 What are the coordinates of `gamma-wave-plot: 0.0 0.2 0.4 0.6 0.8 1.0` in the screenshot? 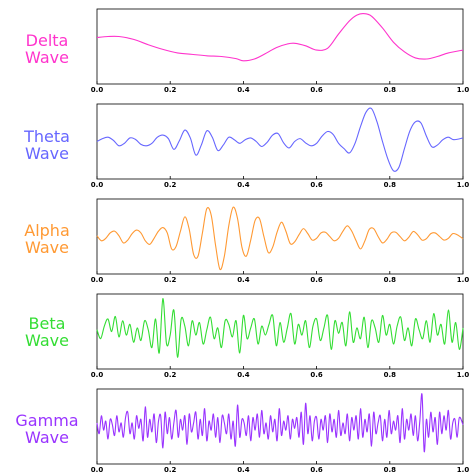 It's located at (280, 431).